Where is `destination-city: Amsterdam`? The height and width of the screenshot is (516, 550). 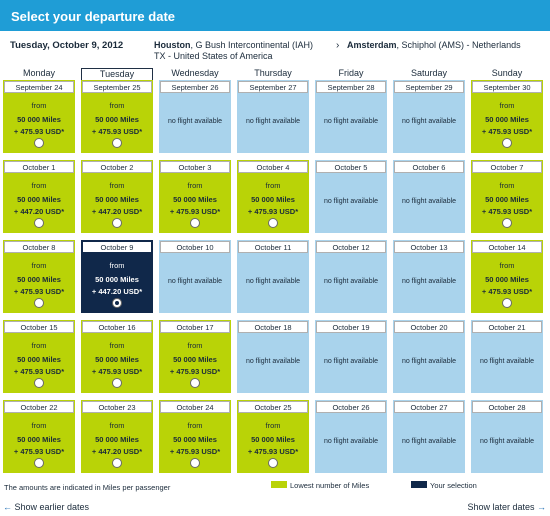
destination-city: Amsterdam is located at coordinates (372, 45).